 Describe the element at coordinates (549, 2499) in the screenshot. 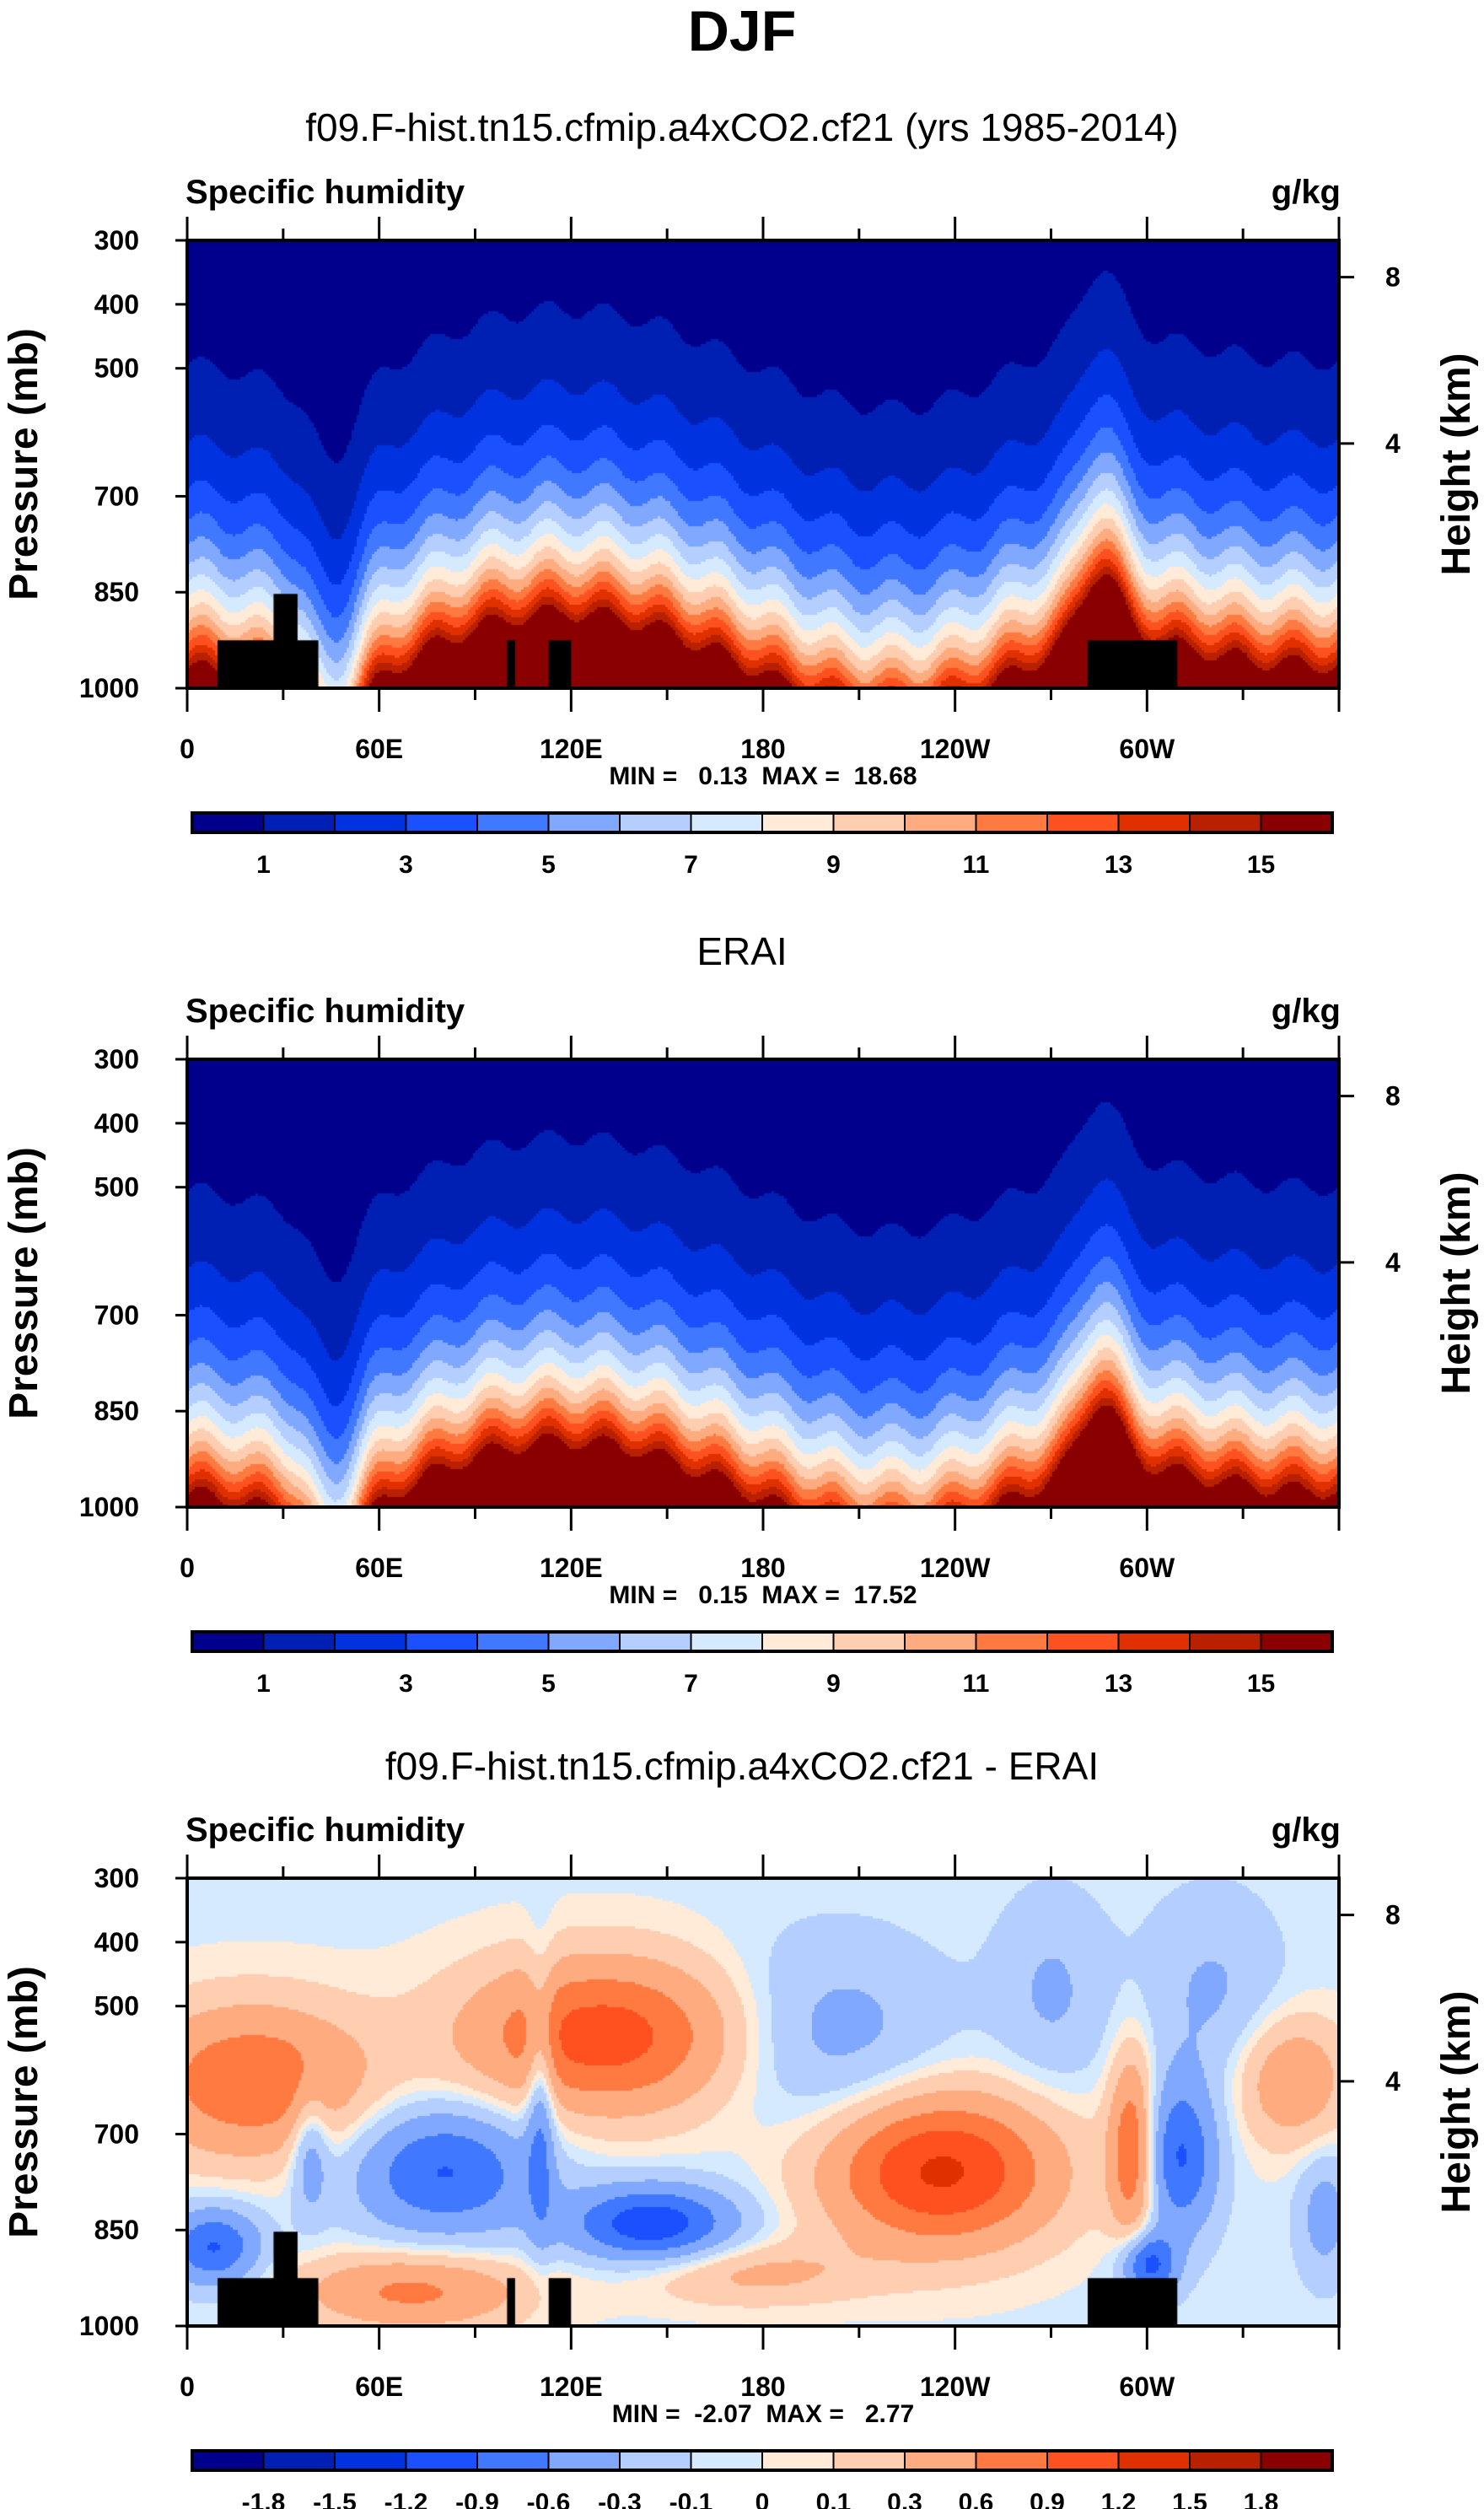

I see `colorbar-label: -0.6` at that location.